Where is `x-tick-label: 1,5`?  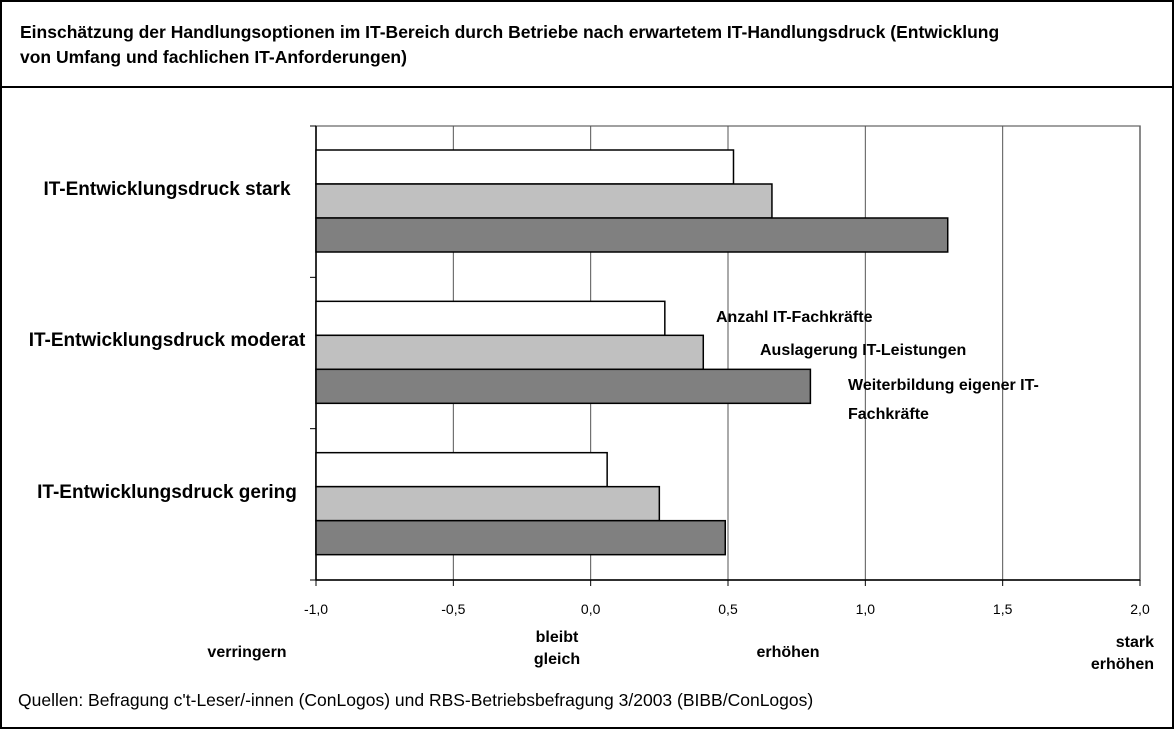 x-tick-label: 1,5 is located at coordinates (1003, 609).